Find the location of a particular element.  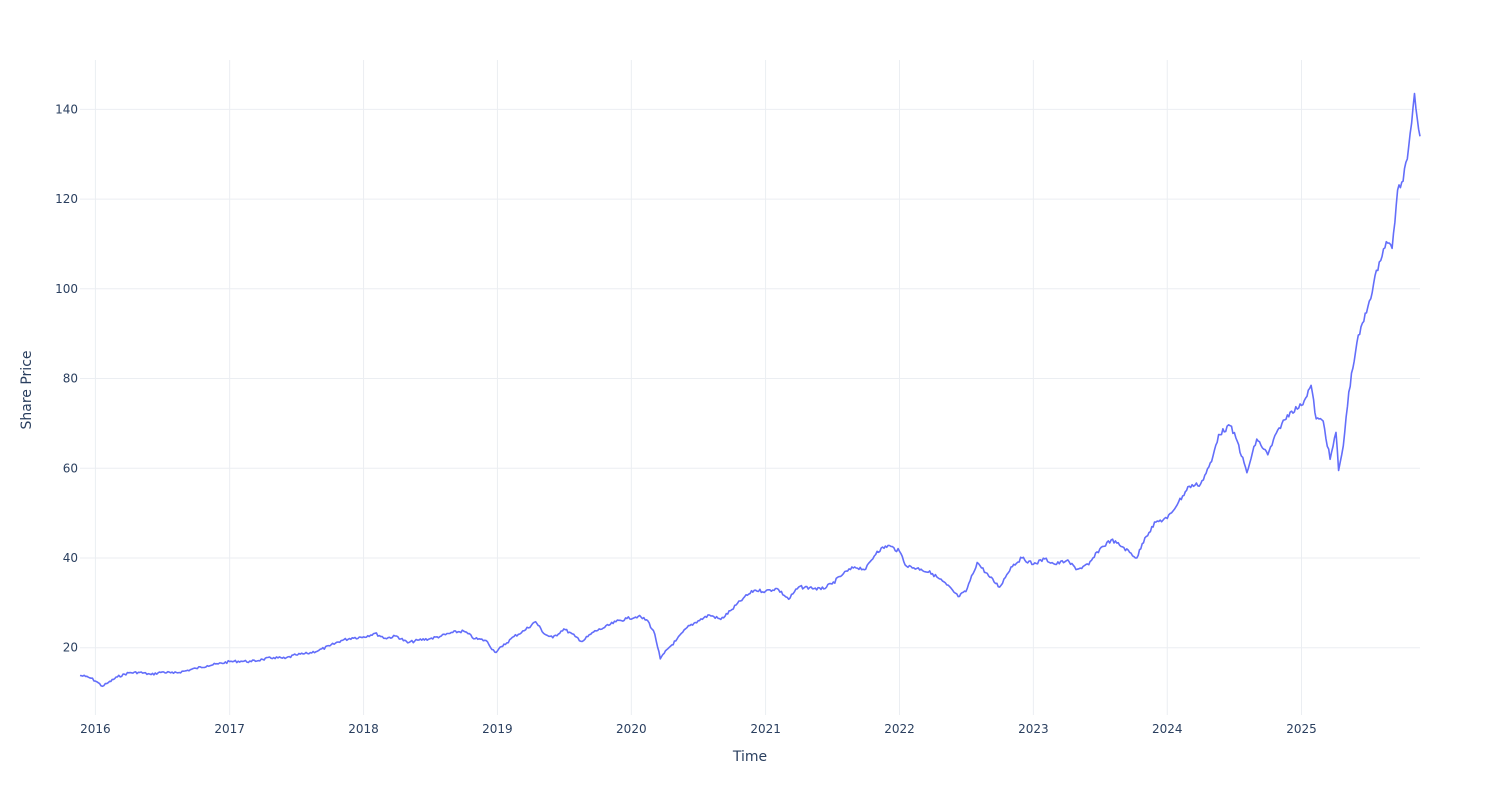

y-tick-label: 40 is located at coordinates (70, 558).